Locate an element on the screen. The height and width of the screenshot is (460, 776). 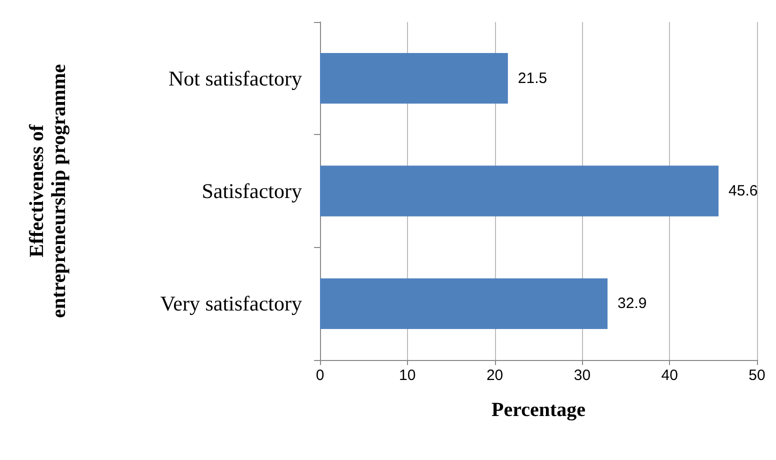
x-tick-label: 40 is located at coordinates (669, 375).